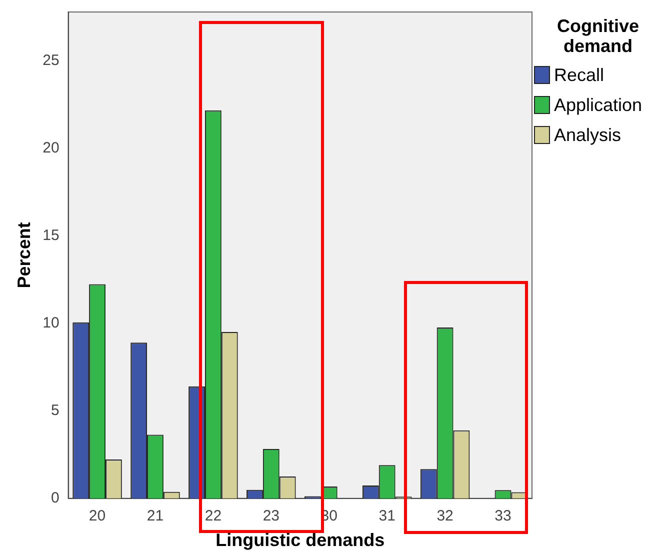 The height and width of the screenshot is (554, 664). I want to click on x-axis-title: Linguistic demands, so click(300, 540).